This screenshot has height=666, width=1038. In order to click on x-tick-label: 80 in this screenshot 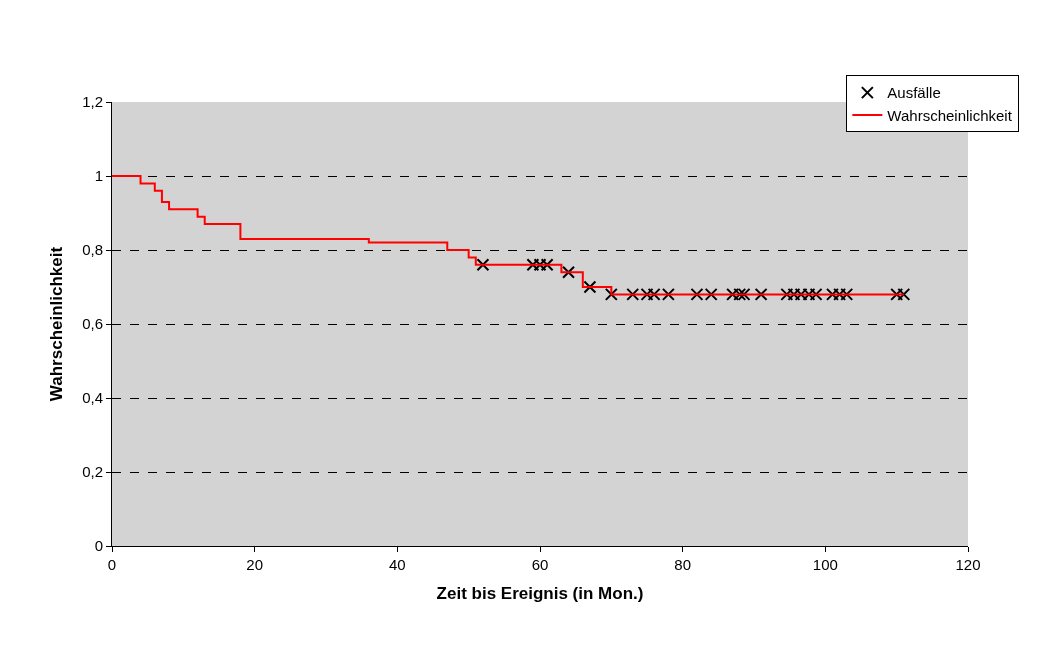, I will do `click(683, 564)`.